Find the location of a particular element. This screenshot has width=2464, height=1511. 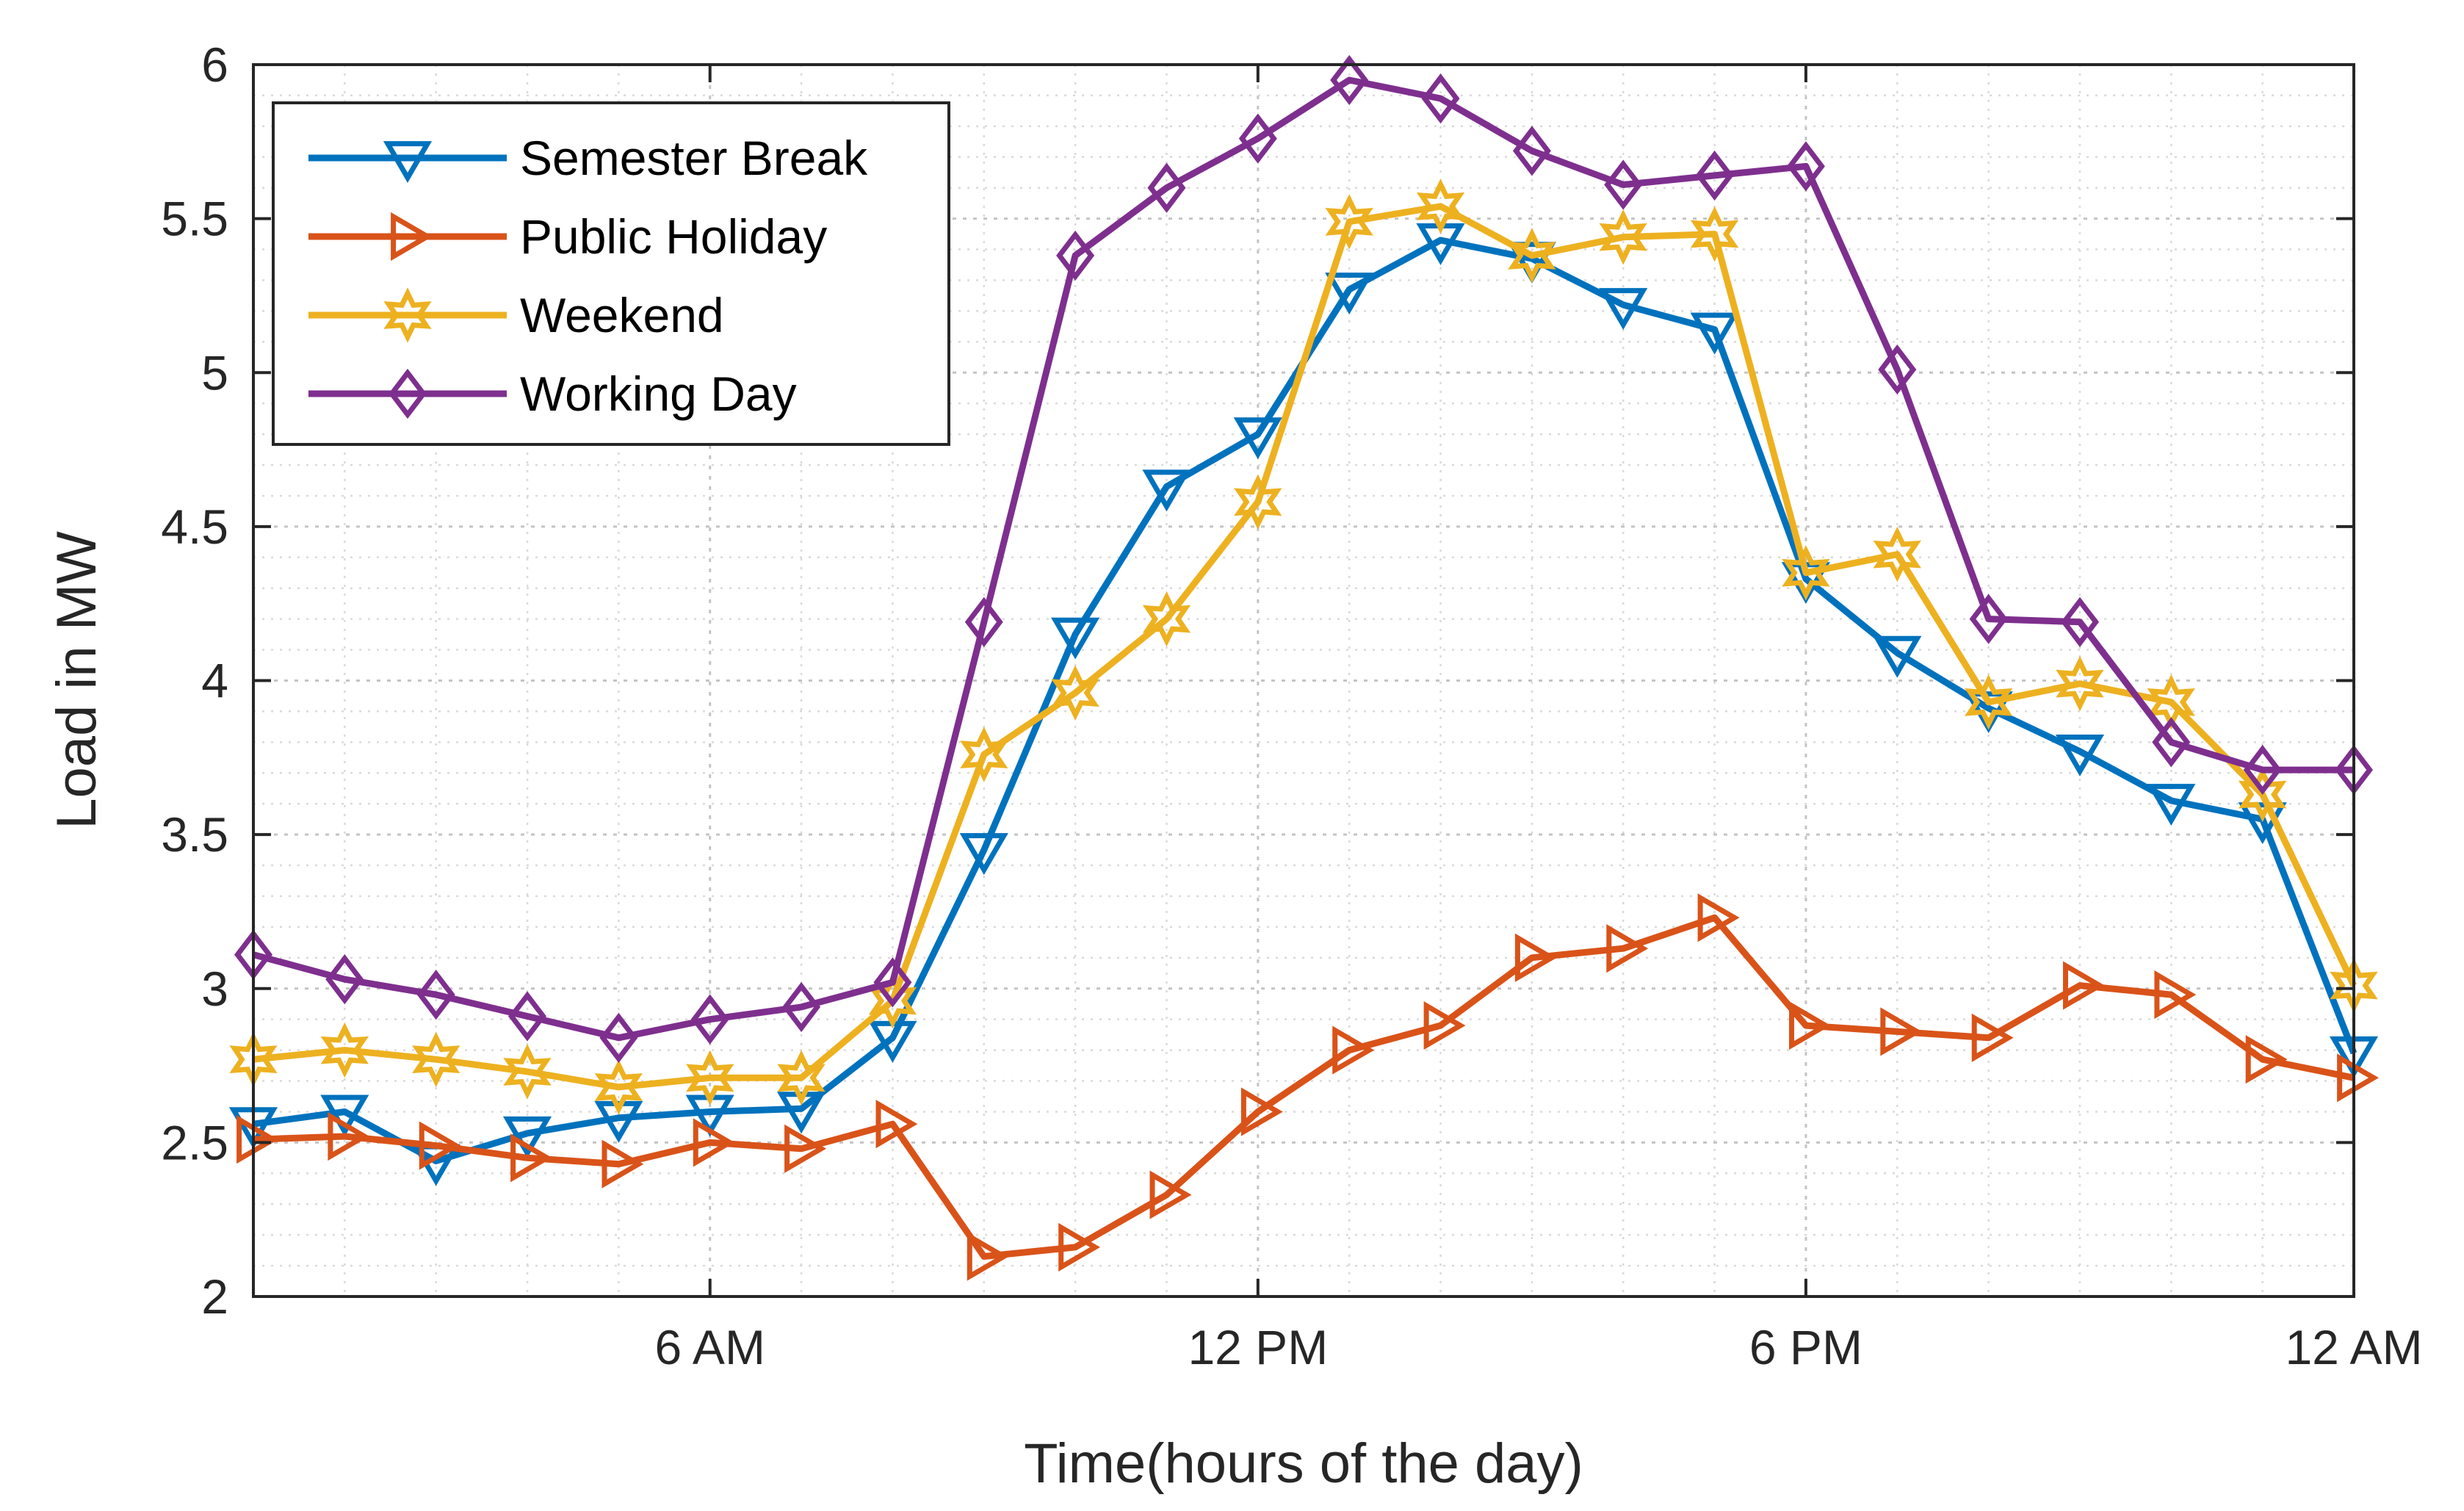

legend-item-working-day: Working Day is located at coordinates (552, 394).